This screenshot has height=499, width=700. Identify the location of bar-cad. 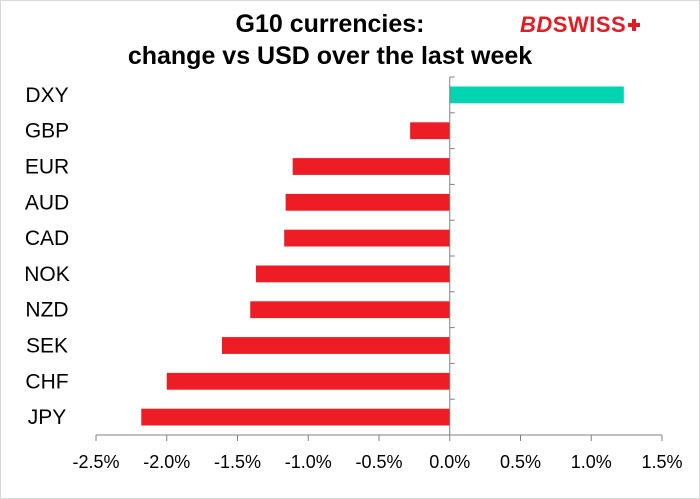
(367, 238).